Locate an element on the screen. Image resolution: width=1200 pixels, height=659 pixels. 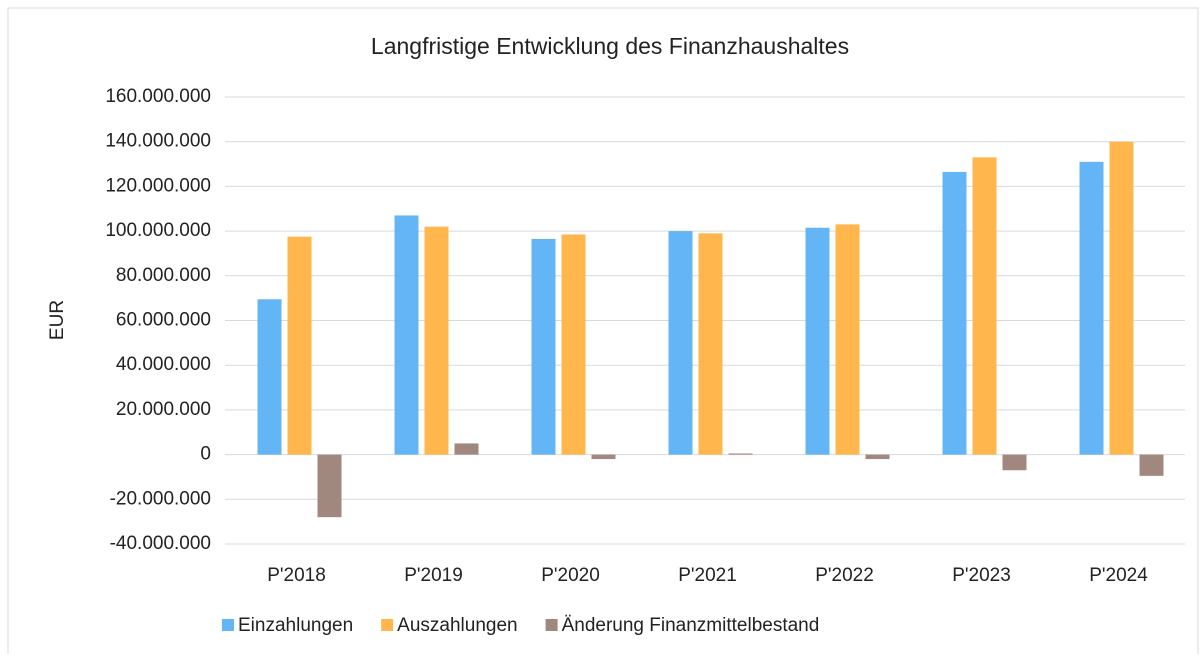
x-tick-label: P'2019 is located at coordinates (433, 575).